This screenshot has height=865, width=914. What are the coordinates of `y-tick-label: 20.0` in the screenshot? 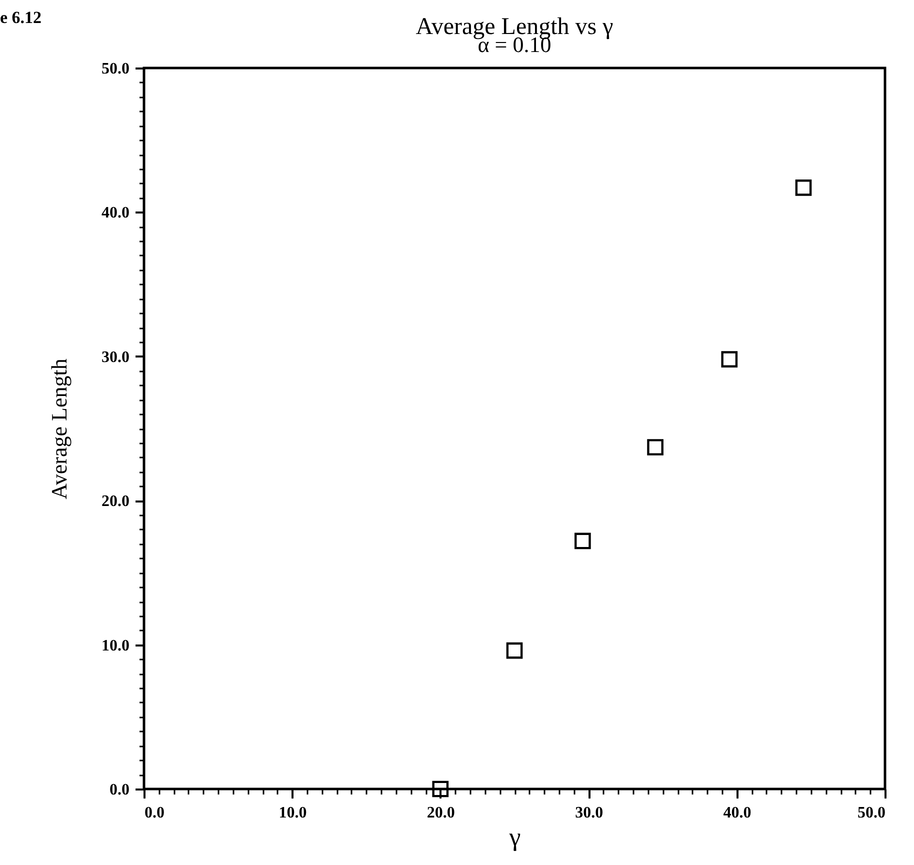 It's located at (116, 501).